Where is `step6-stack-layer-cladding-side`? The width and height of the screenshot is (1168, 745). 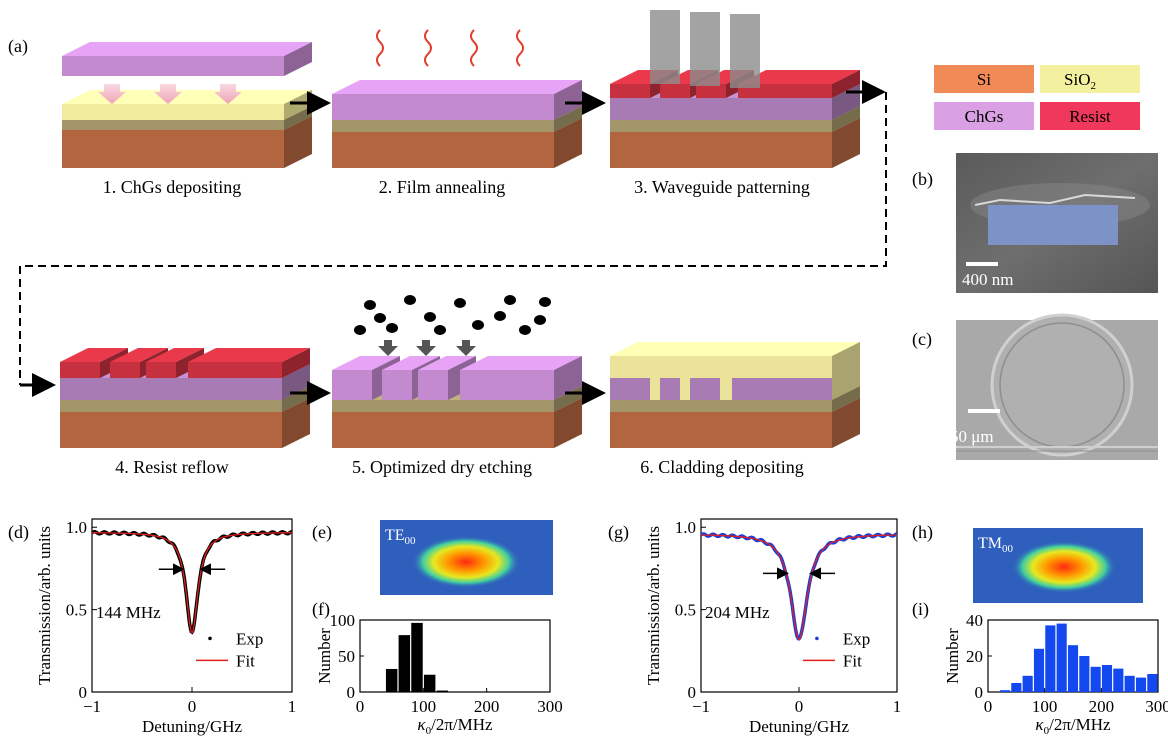 step6-stack-layer-cladding-side is located at coordinates (846, 371).